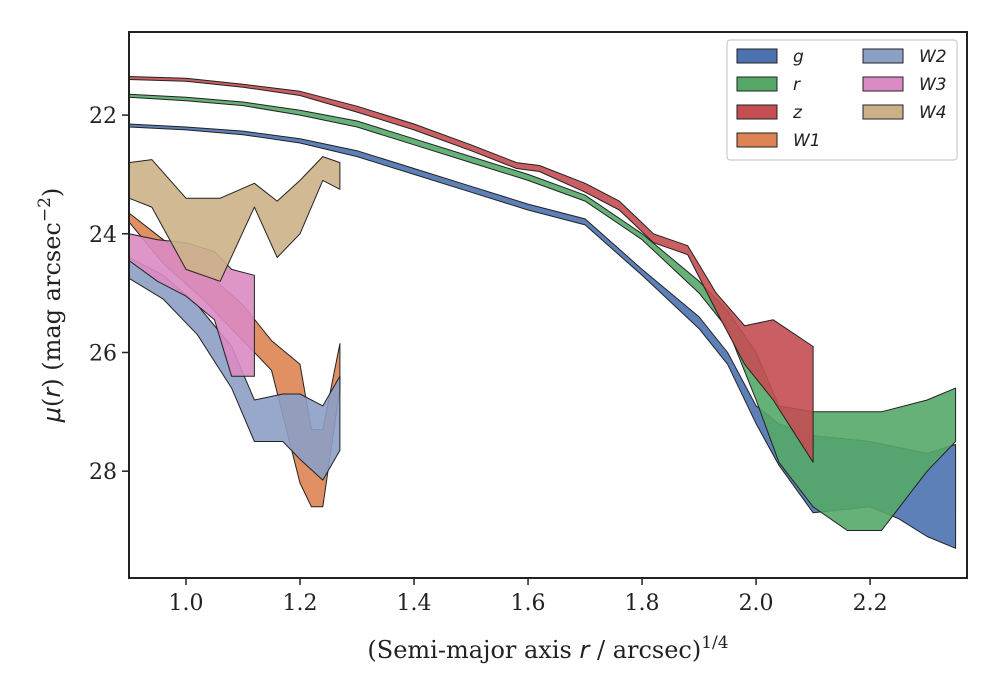  I want to click on legend-swatch-w3, so click(883, 84).